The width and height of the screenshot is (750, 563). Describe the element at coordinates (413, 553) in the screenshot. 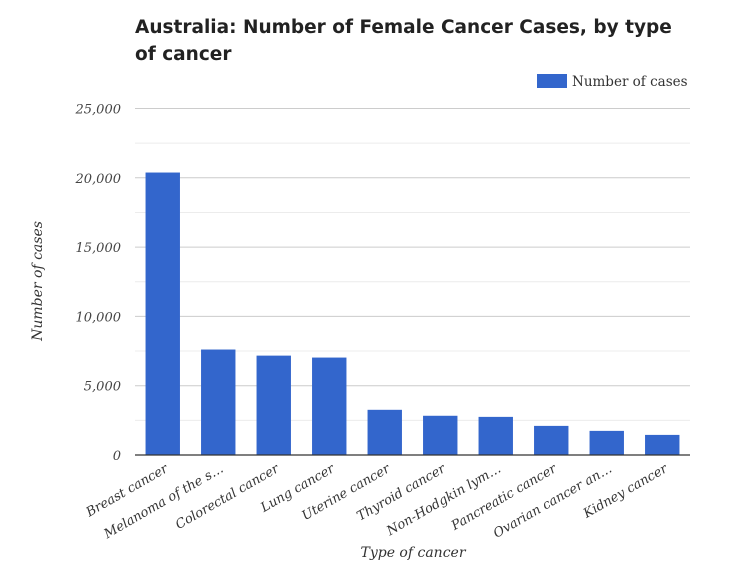

I see `x-axis-title: Type of cancer` at that location.